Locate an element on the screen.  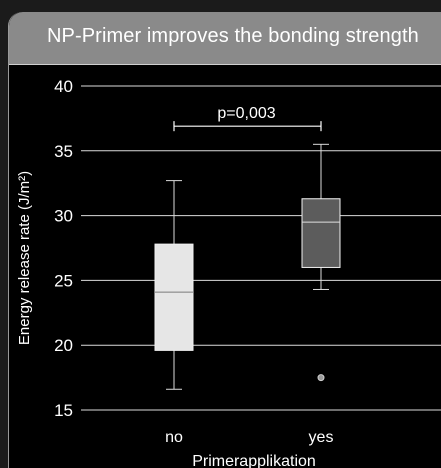
y-axis-label: Energy release rate (J/m²) is located at coordinates (24, 258).